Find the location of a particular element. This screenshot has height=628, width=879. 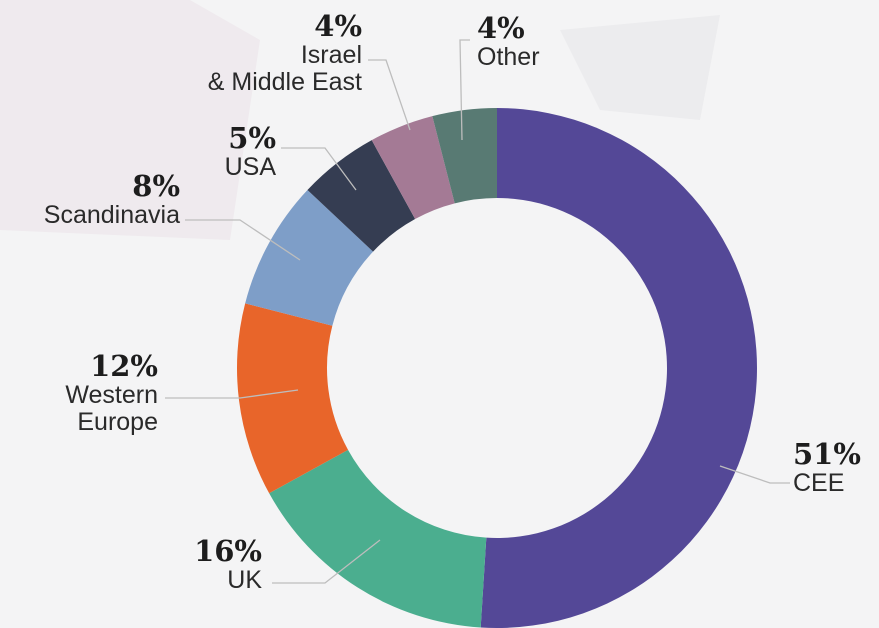

slice-label: 4% Israel & Middle East is located at coordinates (285, 53).